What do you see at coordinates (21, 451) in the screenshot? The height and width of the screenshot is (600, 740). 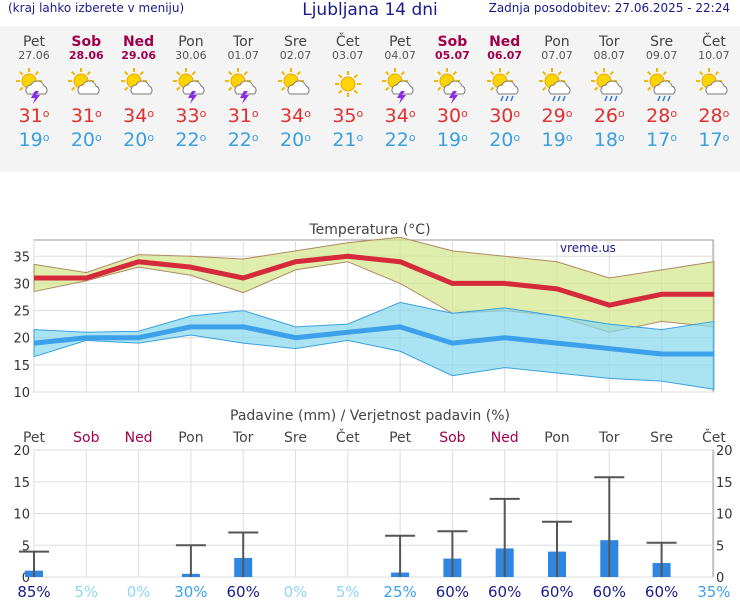 I see `y-tick-label: 20` at bounding box center [21, 451].